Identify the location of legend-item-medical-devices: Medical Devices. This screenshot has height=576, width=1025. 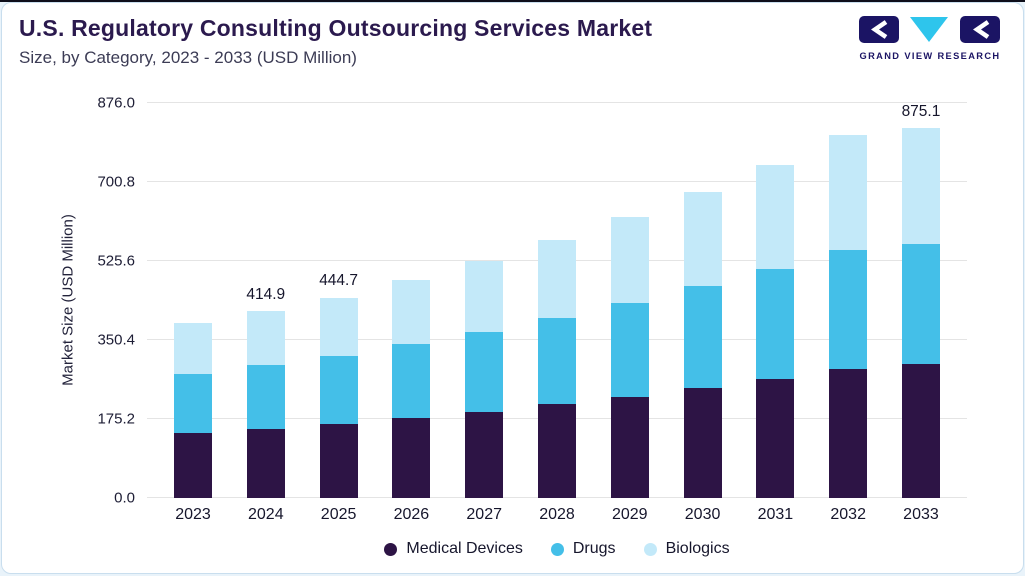
(453, 549).